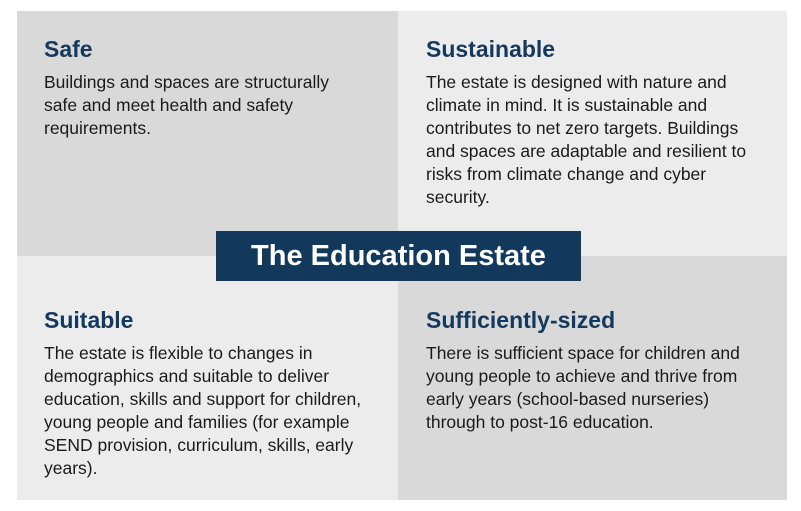 This screenshot has width=801, height=511. Describe the element at coordinates (491, 49) in the screenshot. I see `quadrant-heading: Sustainable` at that location.